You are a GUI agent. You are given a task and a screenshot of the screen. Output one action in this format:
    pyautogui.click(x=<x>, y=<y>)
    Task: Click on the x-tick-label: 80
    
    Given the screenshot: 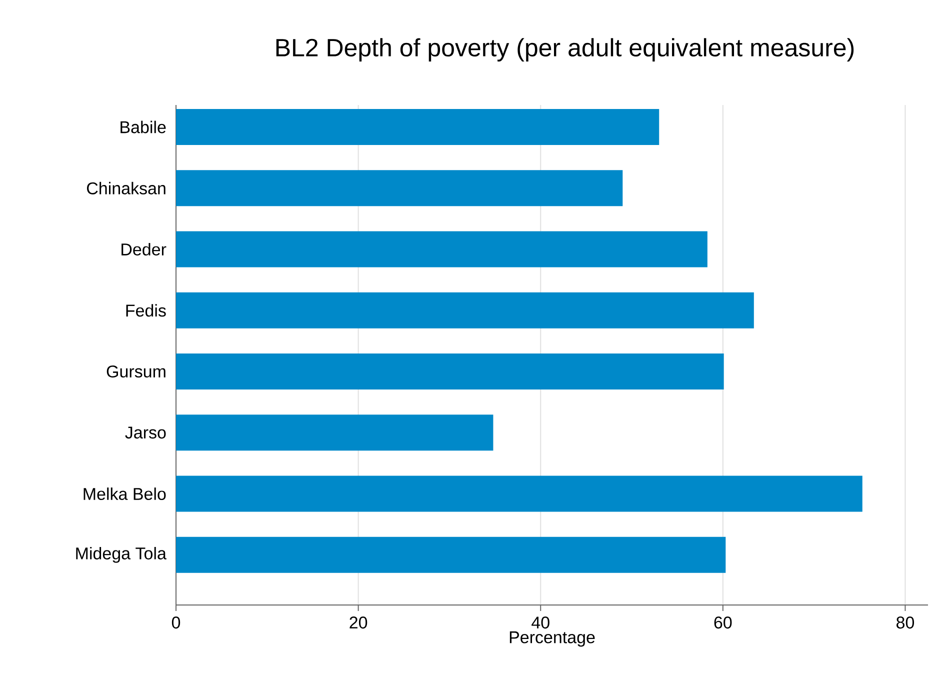 What is the action you would take?
    pyautogui.click(x=905, y=622)
    